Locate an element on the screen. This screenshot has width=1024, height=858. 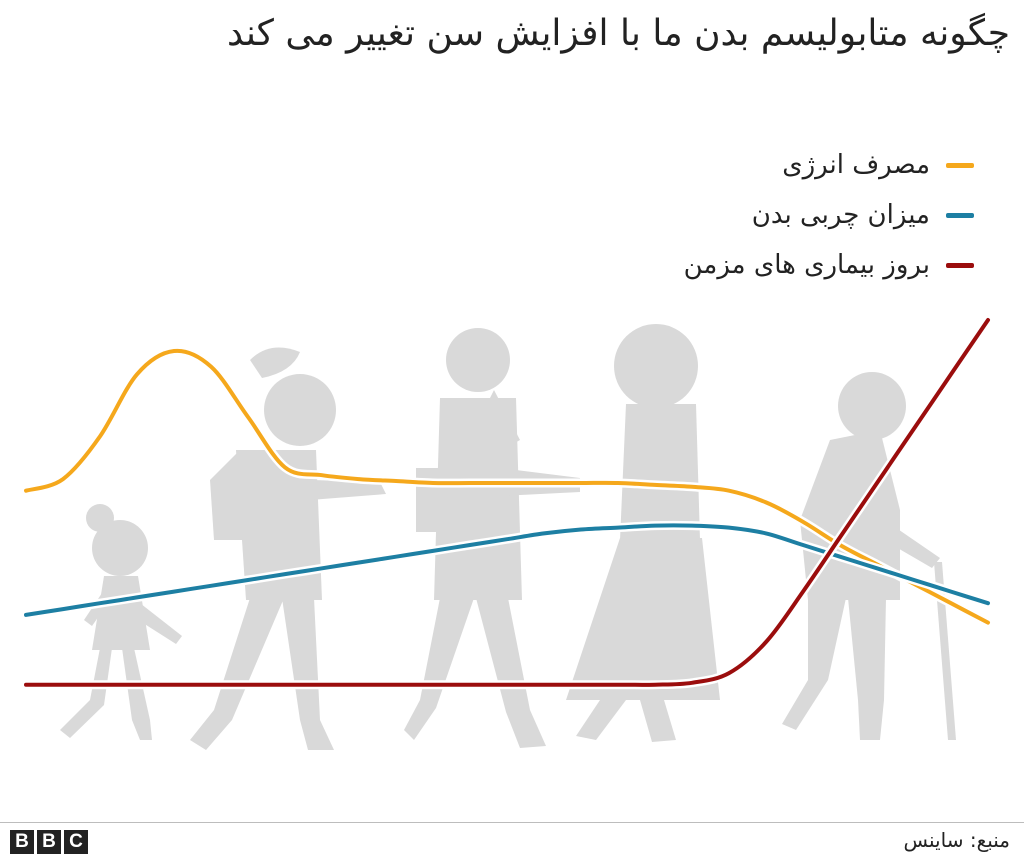
child-silhouette is located at coordinates (121, 622).